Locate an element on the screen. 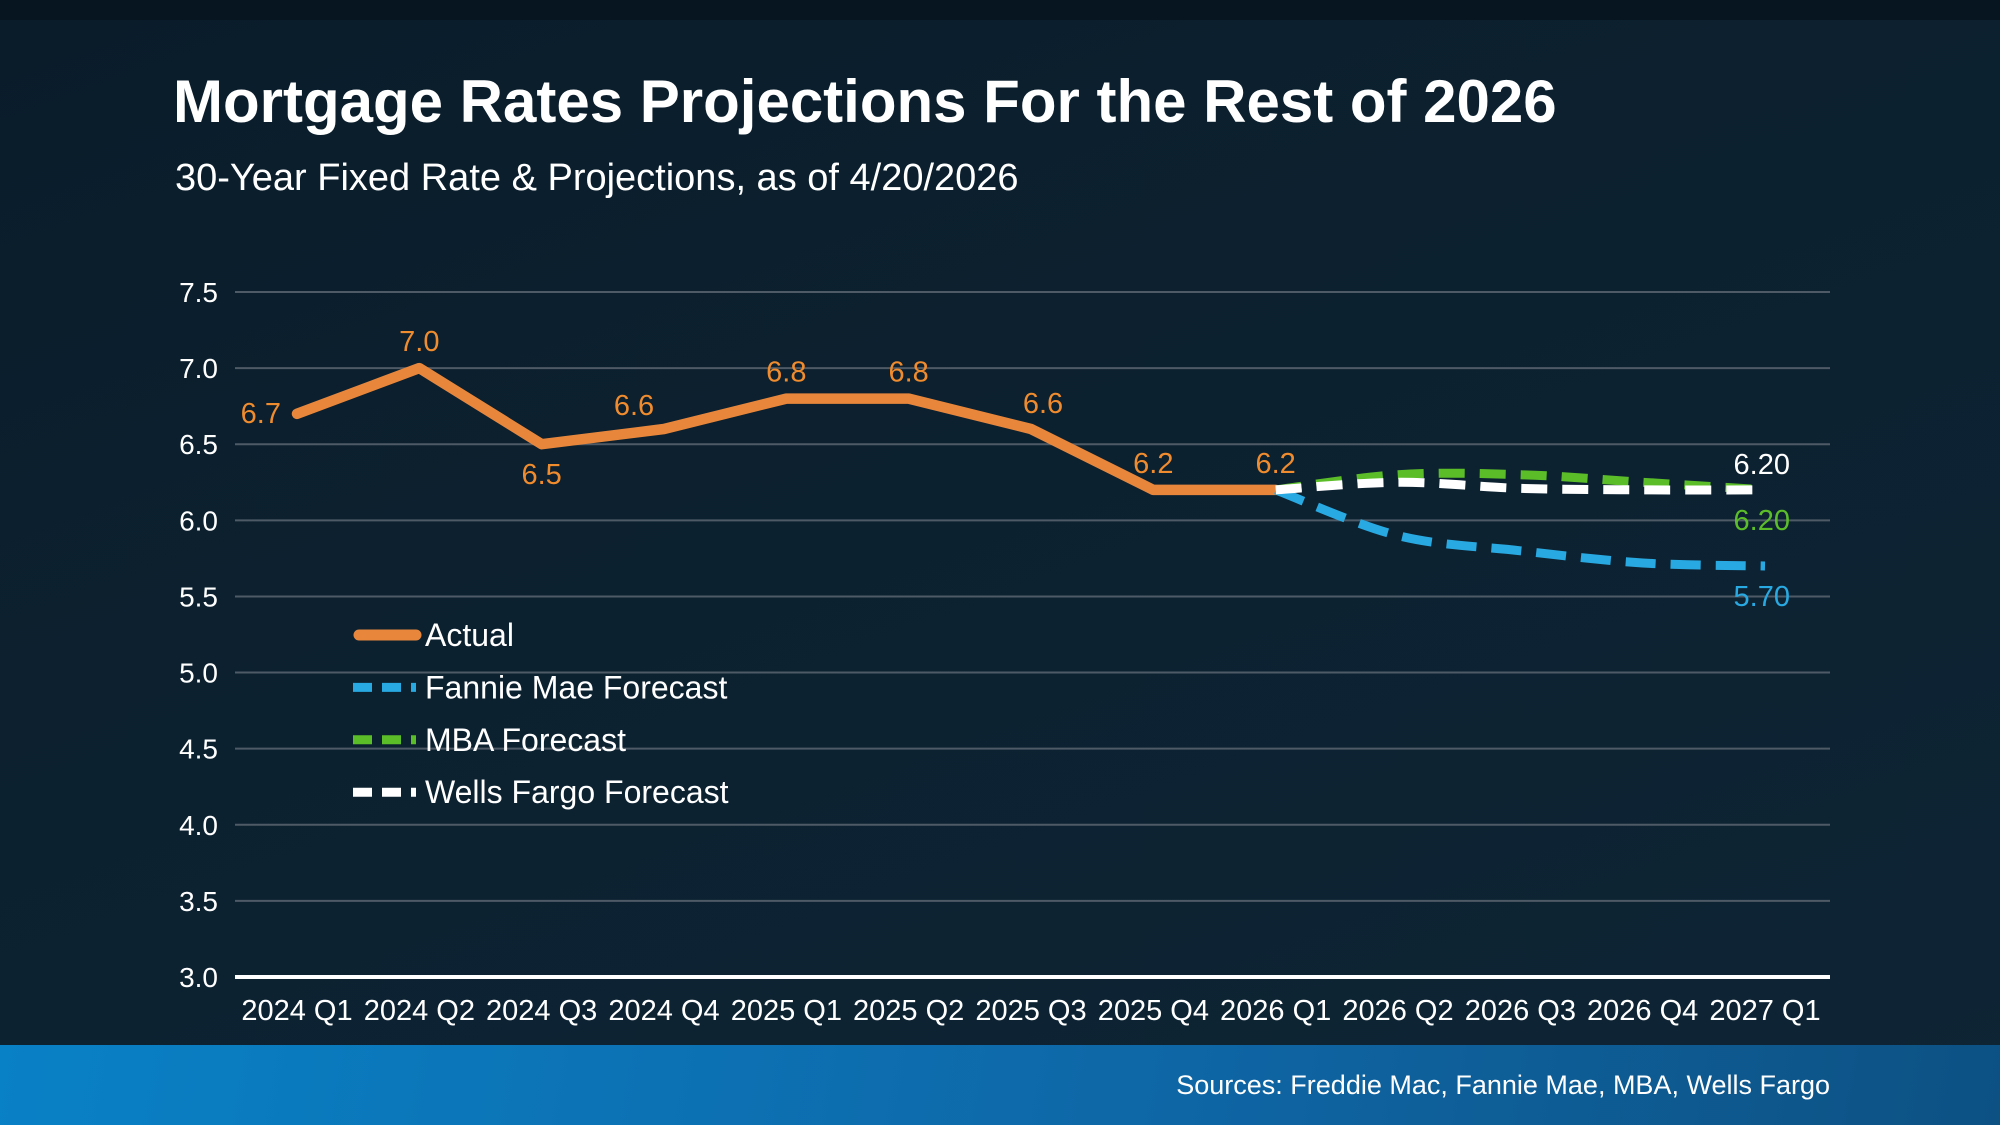 The height and width of the screenshot is (1125, 2000). y-axis-tick-label: 3.0 is located at coordinates (198, 977).